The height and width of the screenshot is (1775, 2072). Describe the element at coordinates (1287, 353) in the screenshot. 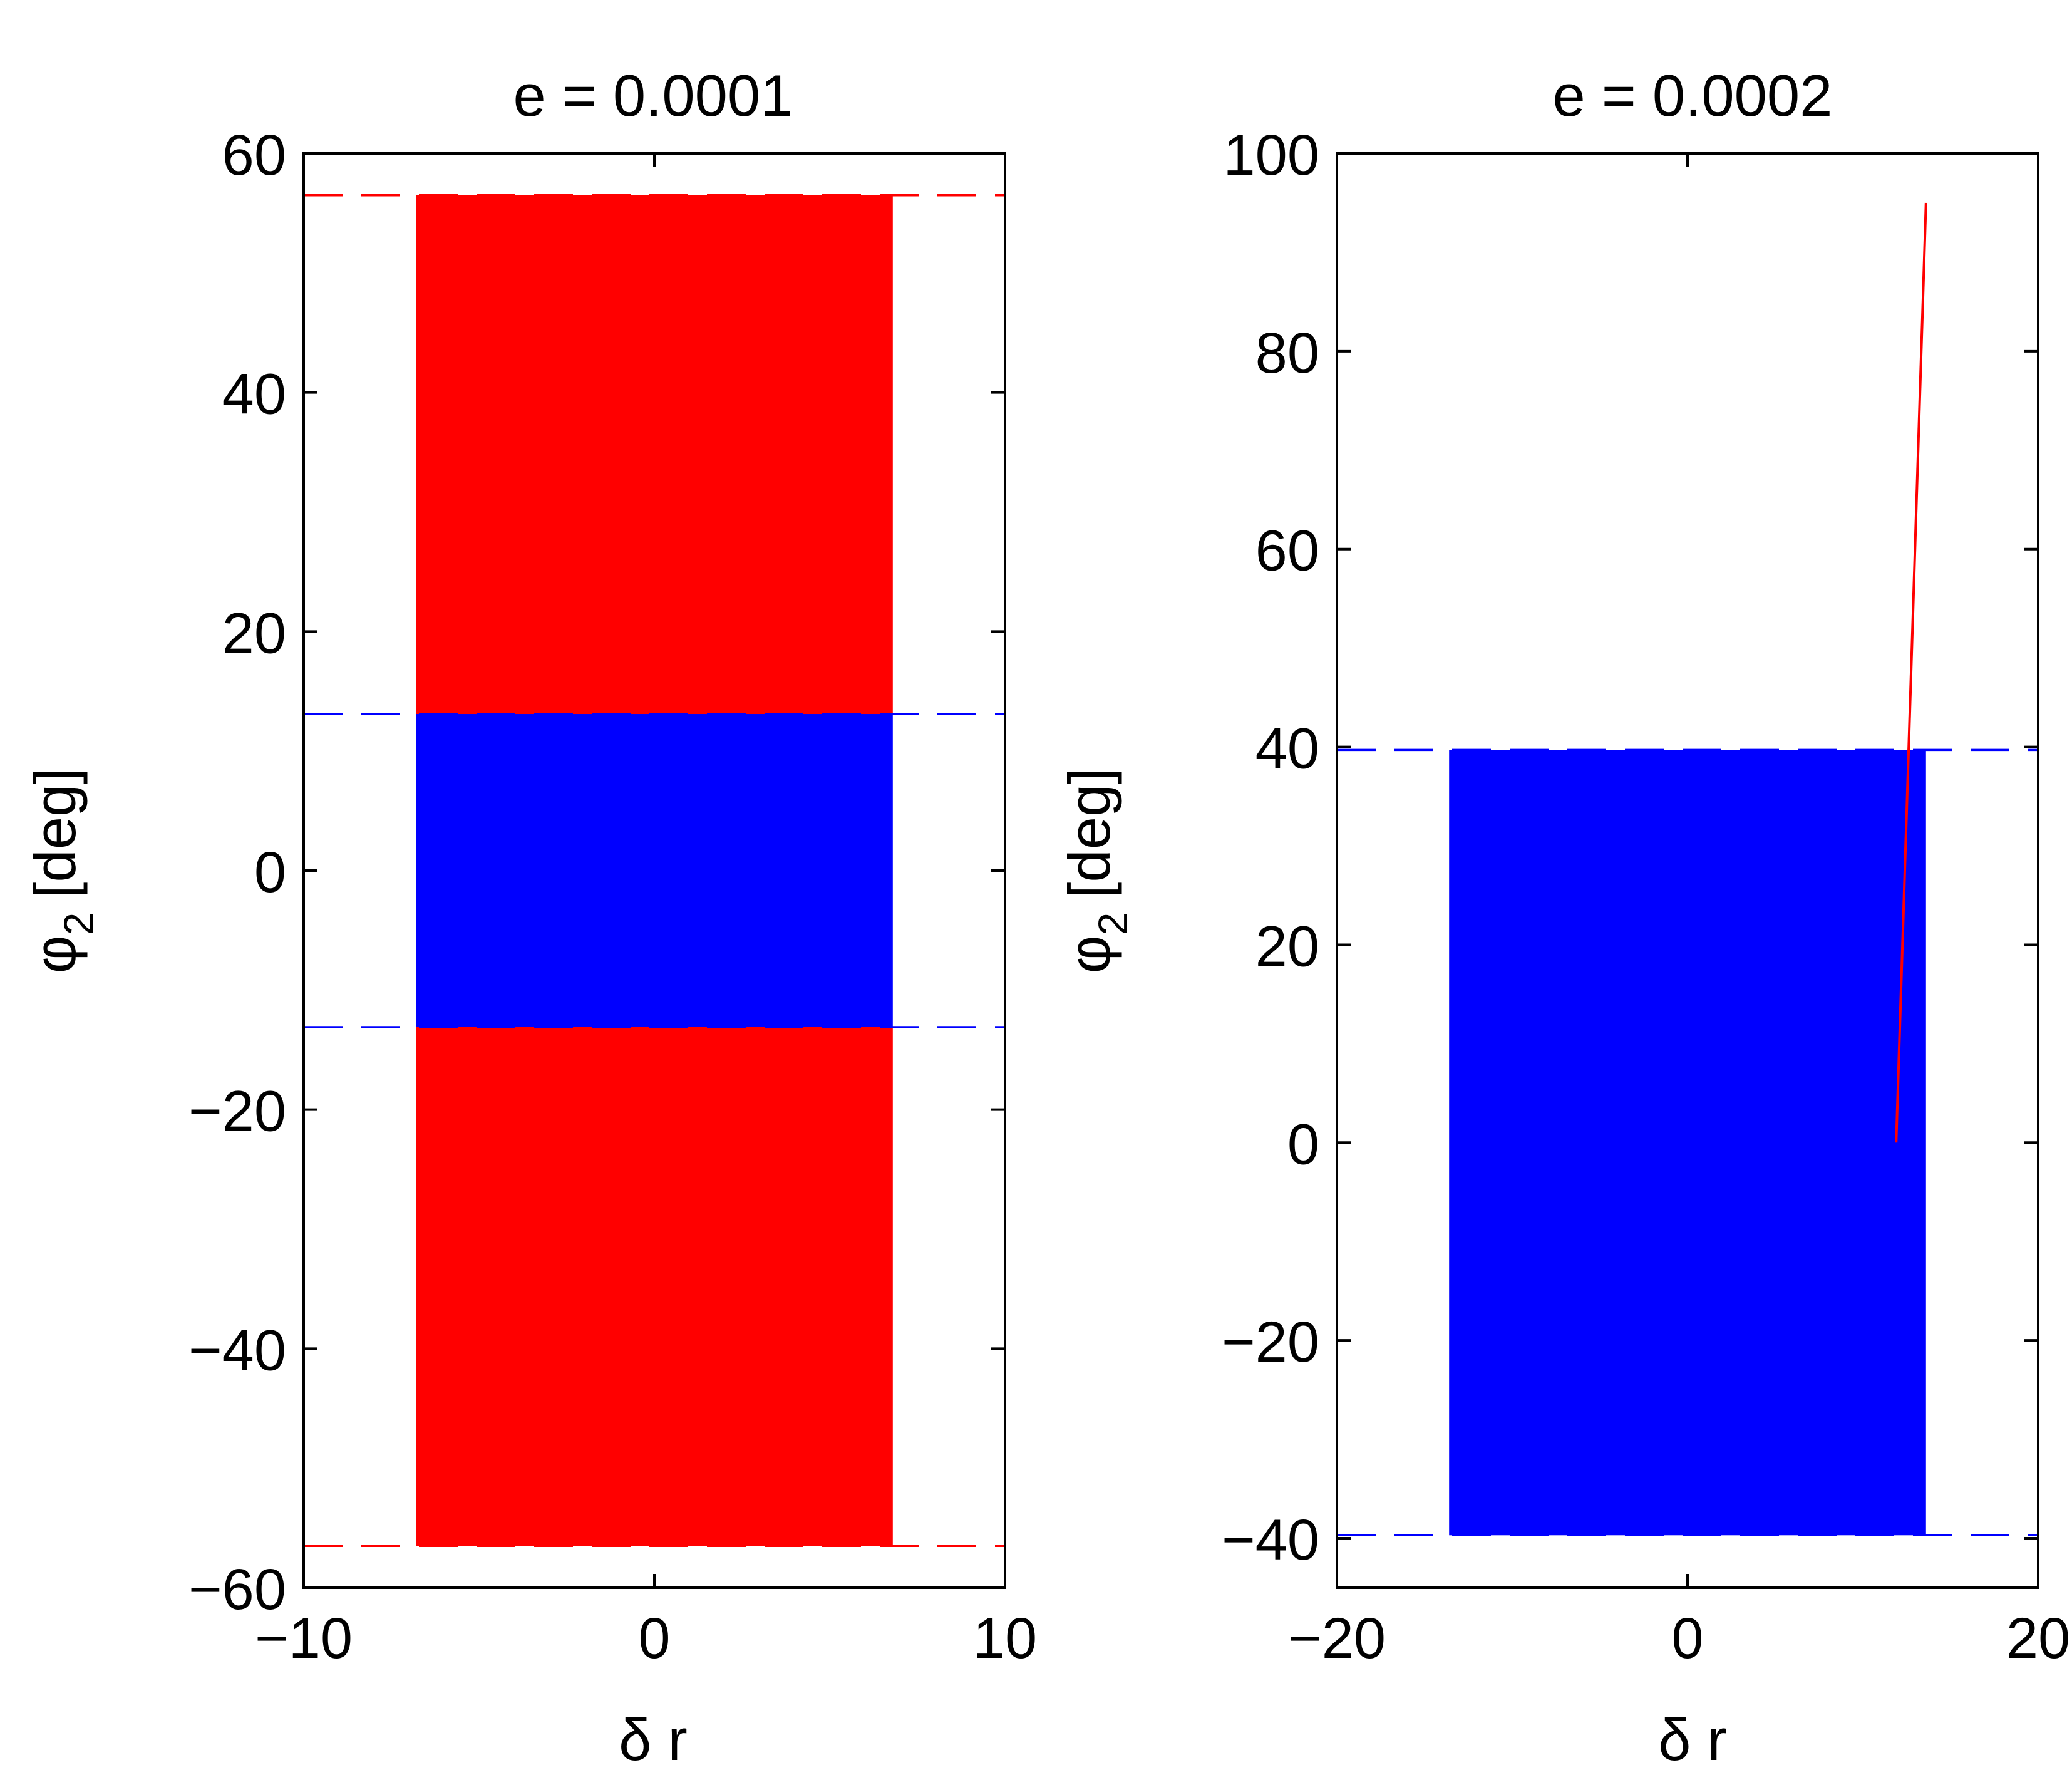

I see `y-tick-label: 80` at that location.